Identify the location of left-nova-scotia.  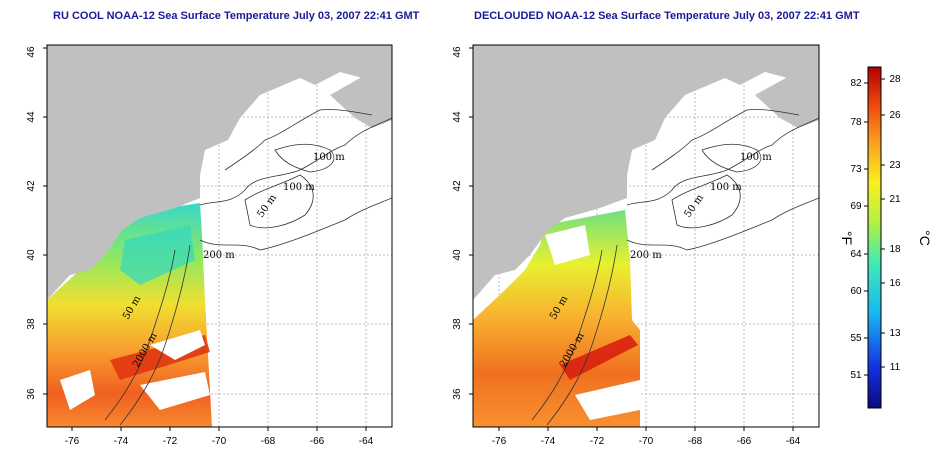
(361, 94).